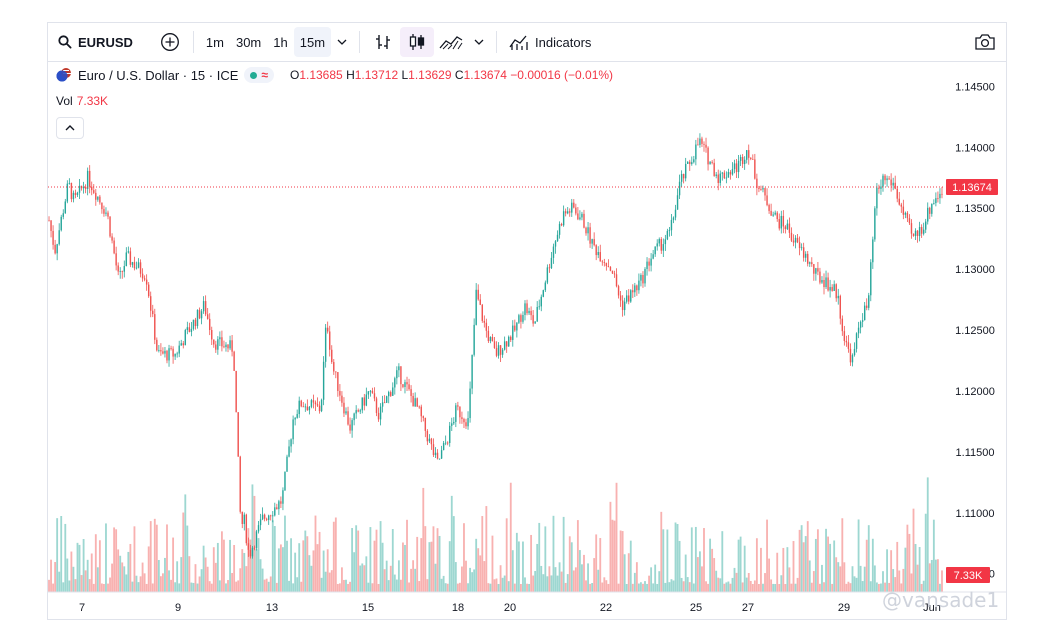 The image size is (1042, 638). What do you see at coordinates (158, 75) in the screenshot?
I see `series-title: Euro / U.S. Dollar · 15 · ICE` at bounding box center [158, 75].